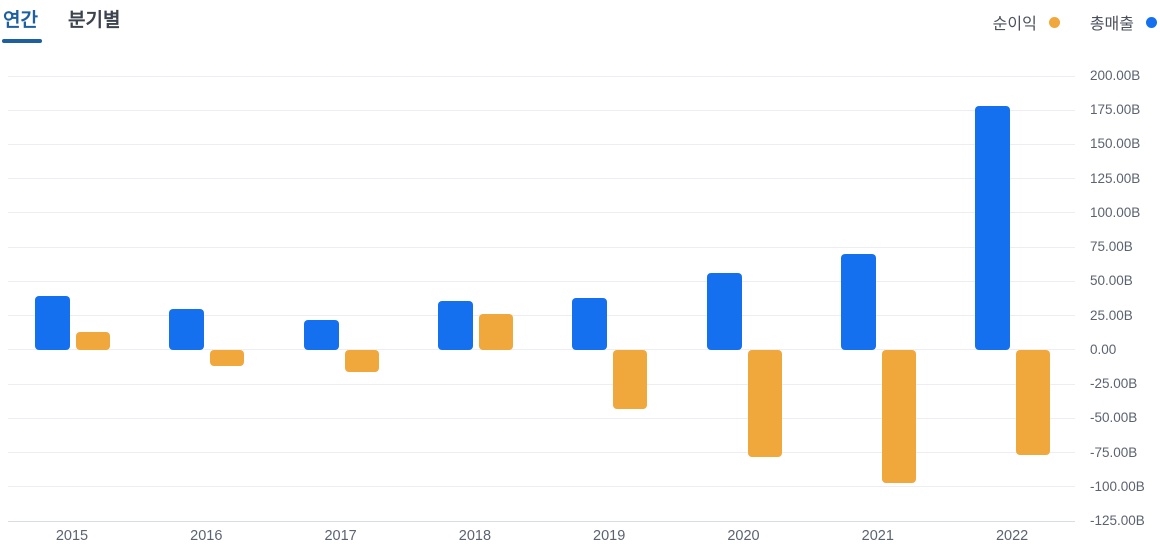 This screenshot has width=1160, height=553. Describe the element at coordinates (206, 536) in the screenshot. I see `x-axis-tick-label: 2016` at that location.